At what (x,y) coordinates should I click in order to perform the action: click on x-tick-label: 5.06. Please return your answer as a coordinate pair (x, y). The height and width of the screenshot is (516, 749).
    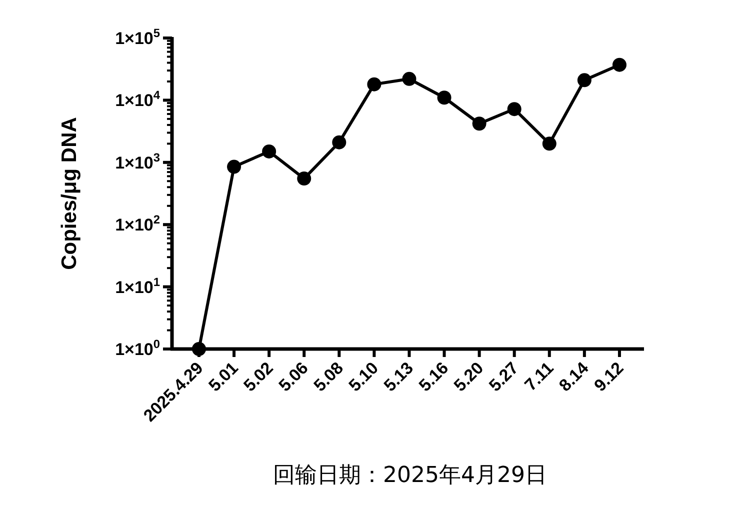
    Looking at the image, I should click on (293, 377).